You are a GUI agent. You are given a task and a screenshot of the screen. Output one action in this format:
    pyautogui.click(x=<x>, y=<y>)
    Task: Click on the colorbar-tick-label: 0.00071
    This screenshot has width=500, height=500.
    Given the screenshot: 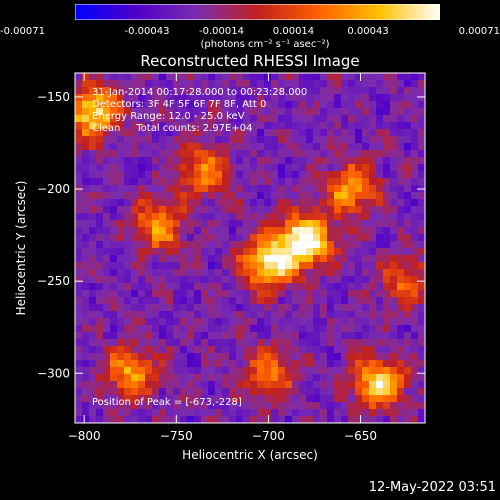 What is the action you would take?
    pyautogui.click(x=479, y=31)
    